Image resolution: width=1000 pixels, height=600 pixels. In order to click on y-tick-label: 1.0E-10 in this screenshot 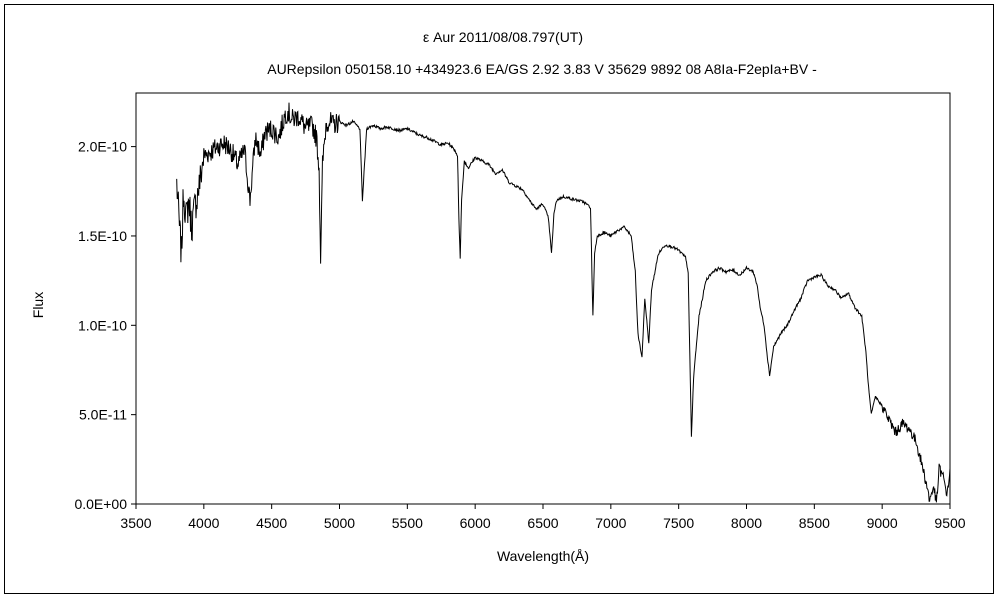, I will do `click(102, 325)`.